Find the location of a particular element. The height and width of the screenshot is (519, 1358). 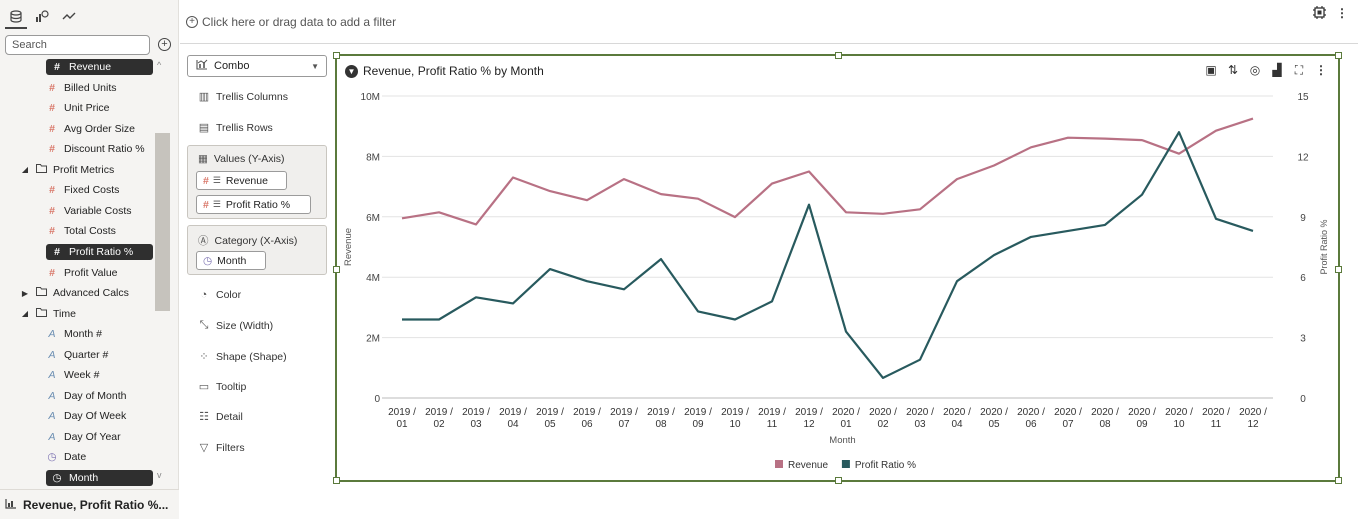

x-tick-label: 12 is located at coordinates (1253, 424).